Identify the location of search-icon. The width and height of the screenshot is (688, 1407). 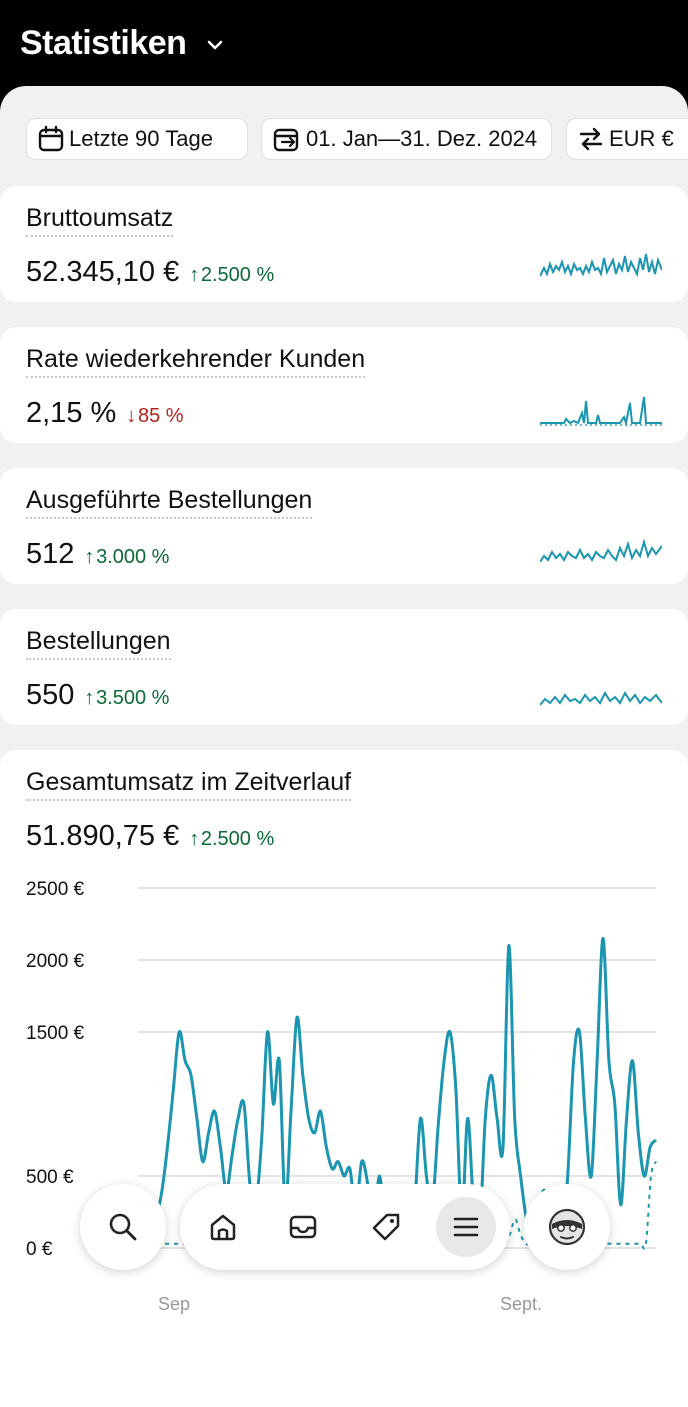
(123, 1227).